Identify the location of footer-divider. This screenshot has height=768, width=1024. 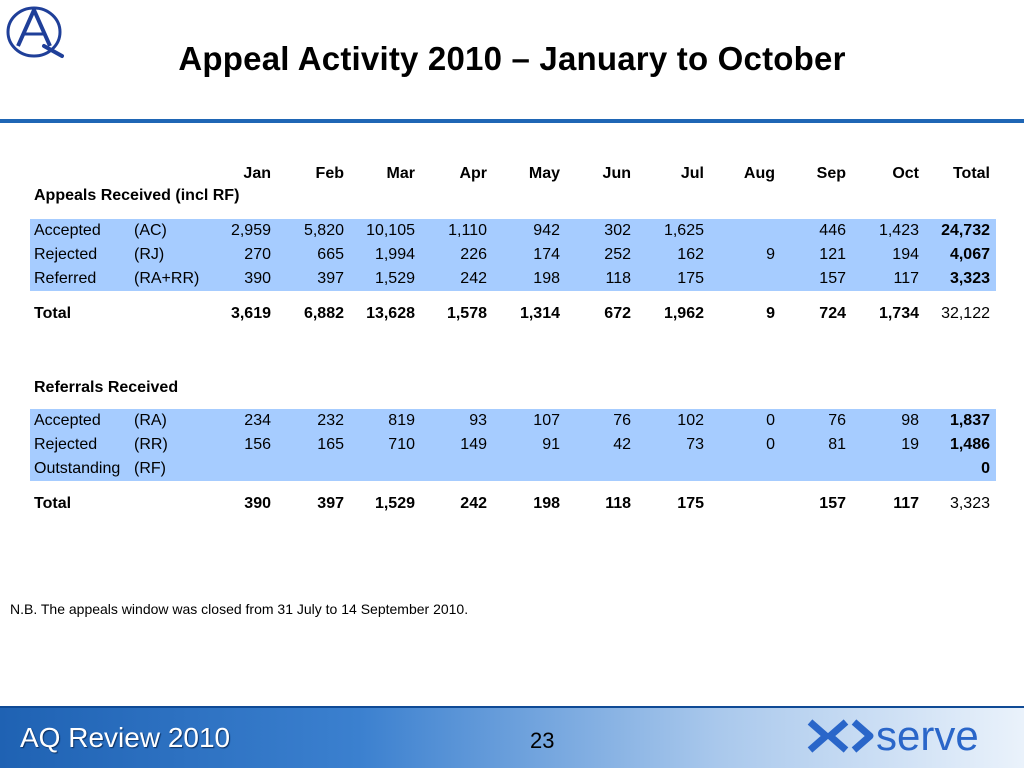
(512, 707).